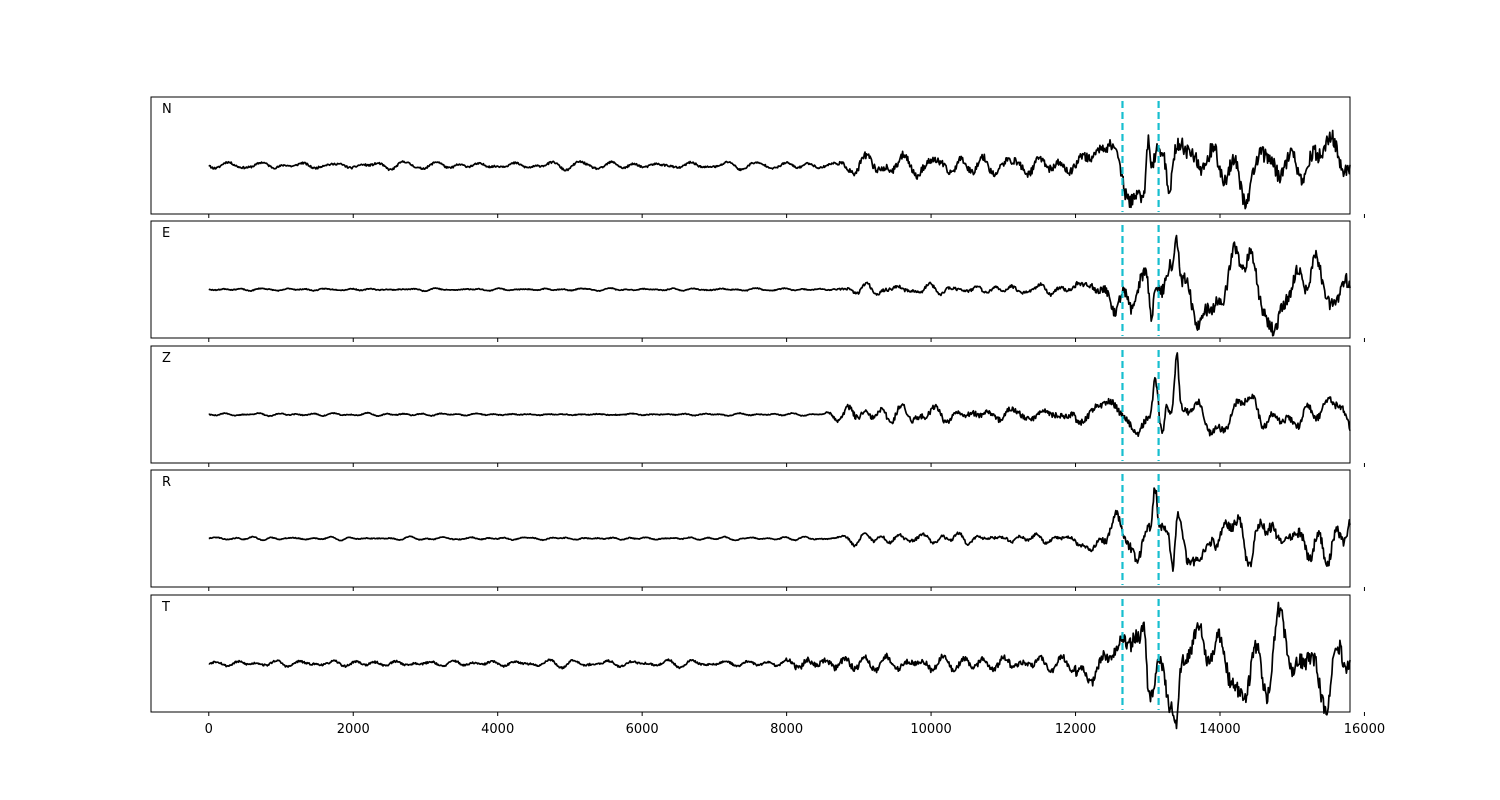 This screenshot has height=800, width=1500. I want to click on x-tick-label: 4000, so click(497, 729).